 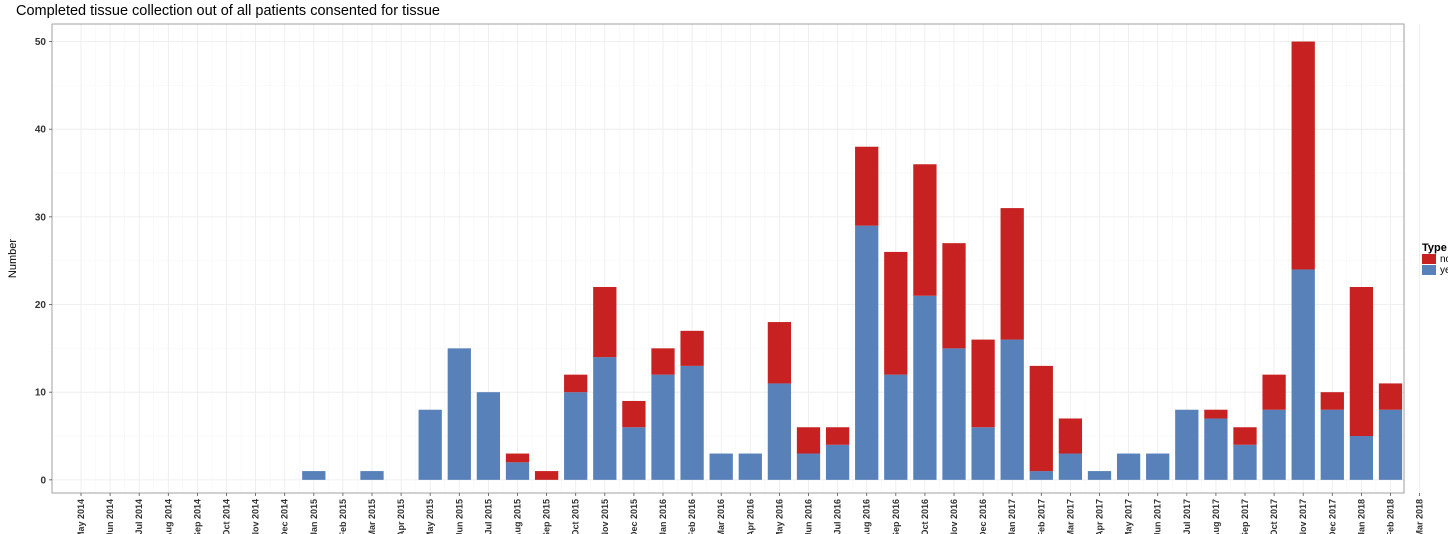 What do you see at coordinates (1070, 516) in the screenshot?
I see `x-tick-label: Mar 2017` at bounding box center [1070, 516].